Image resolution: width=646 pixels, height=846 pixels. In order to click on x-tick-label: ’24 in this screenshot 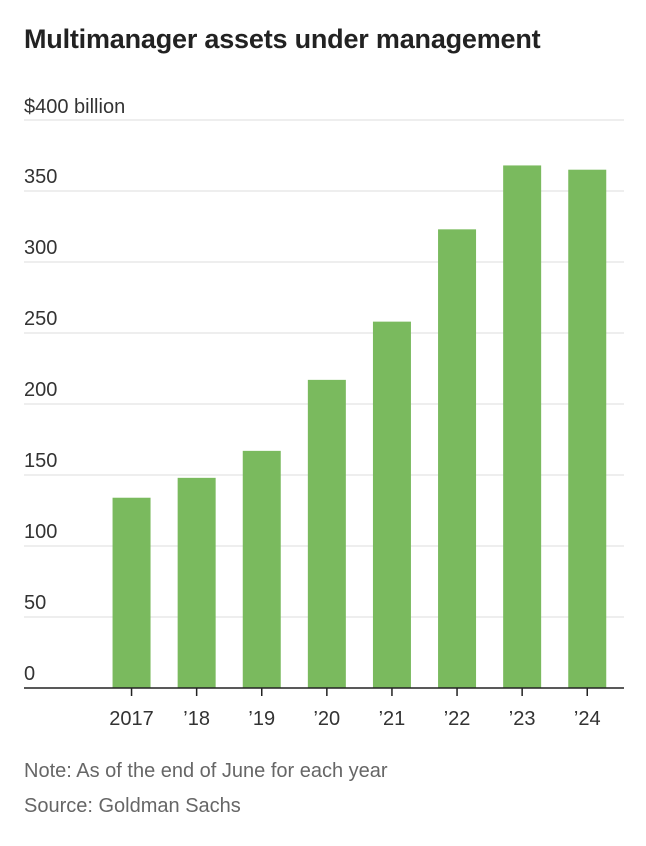, I will do `click(587, 719)`.